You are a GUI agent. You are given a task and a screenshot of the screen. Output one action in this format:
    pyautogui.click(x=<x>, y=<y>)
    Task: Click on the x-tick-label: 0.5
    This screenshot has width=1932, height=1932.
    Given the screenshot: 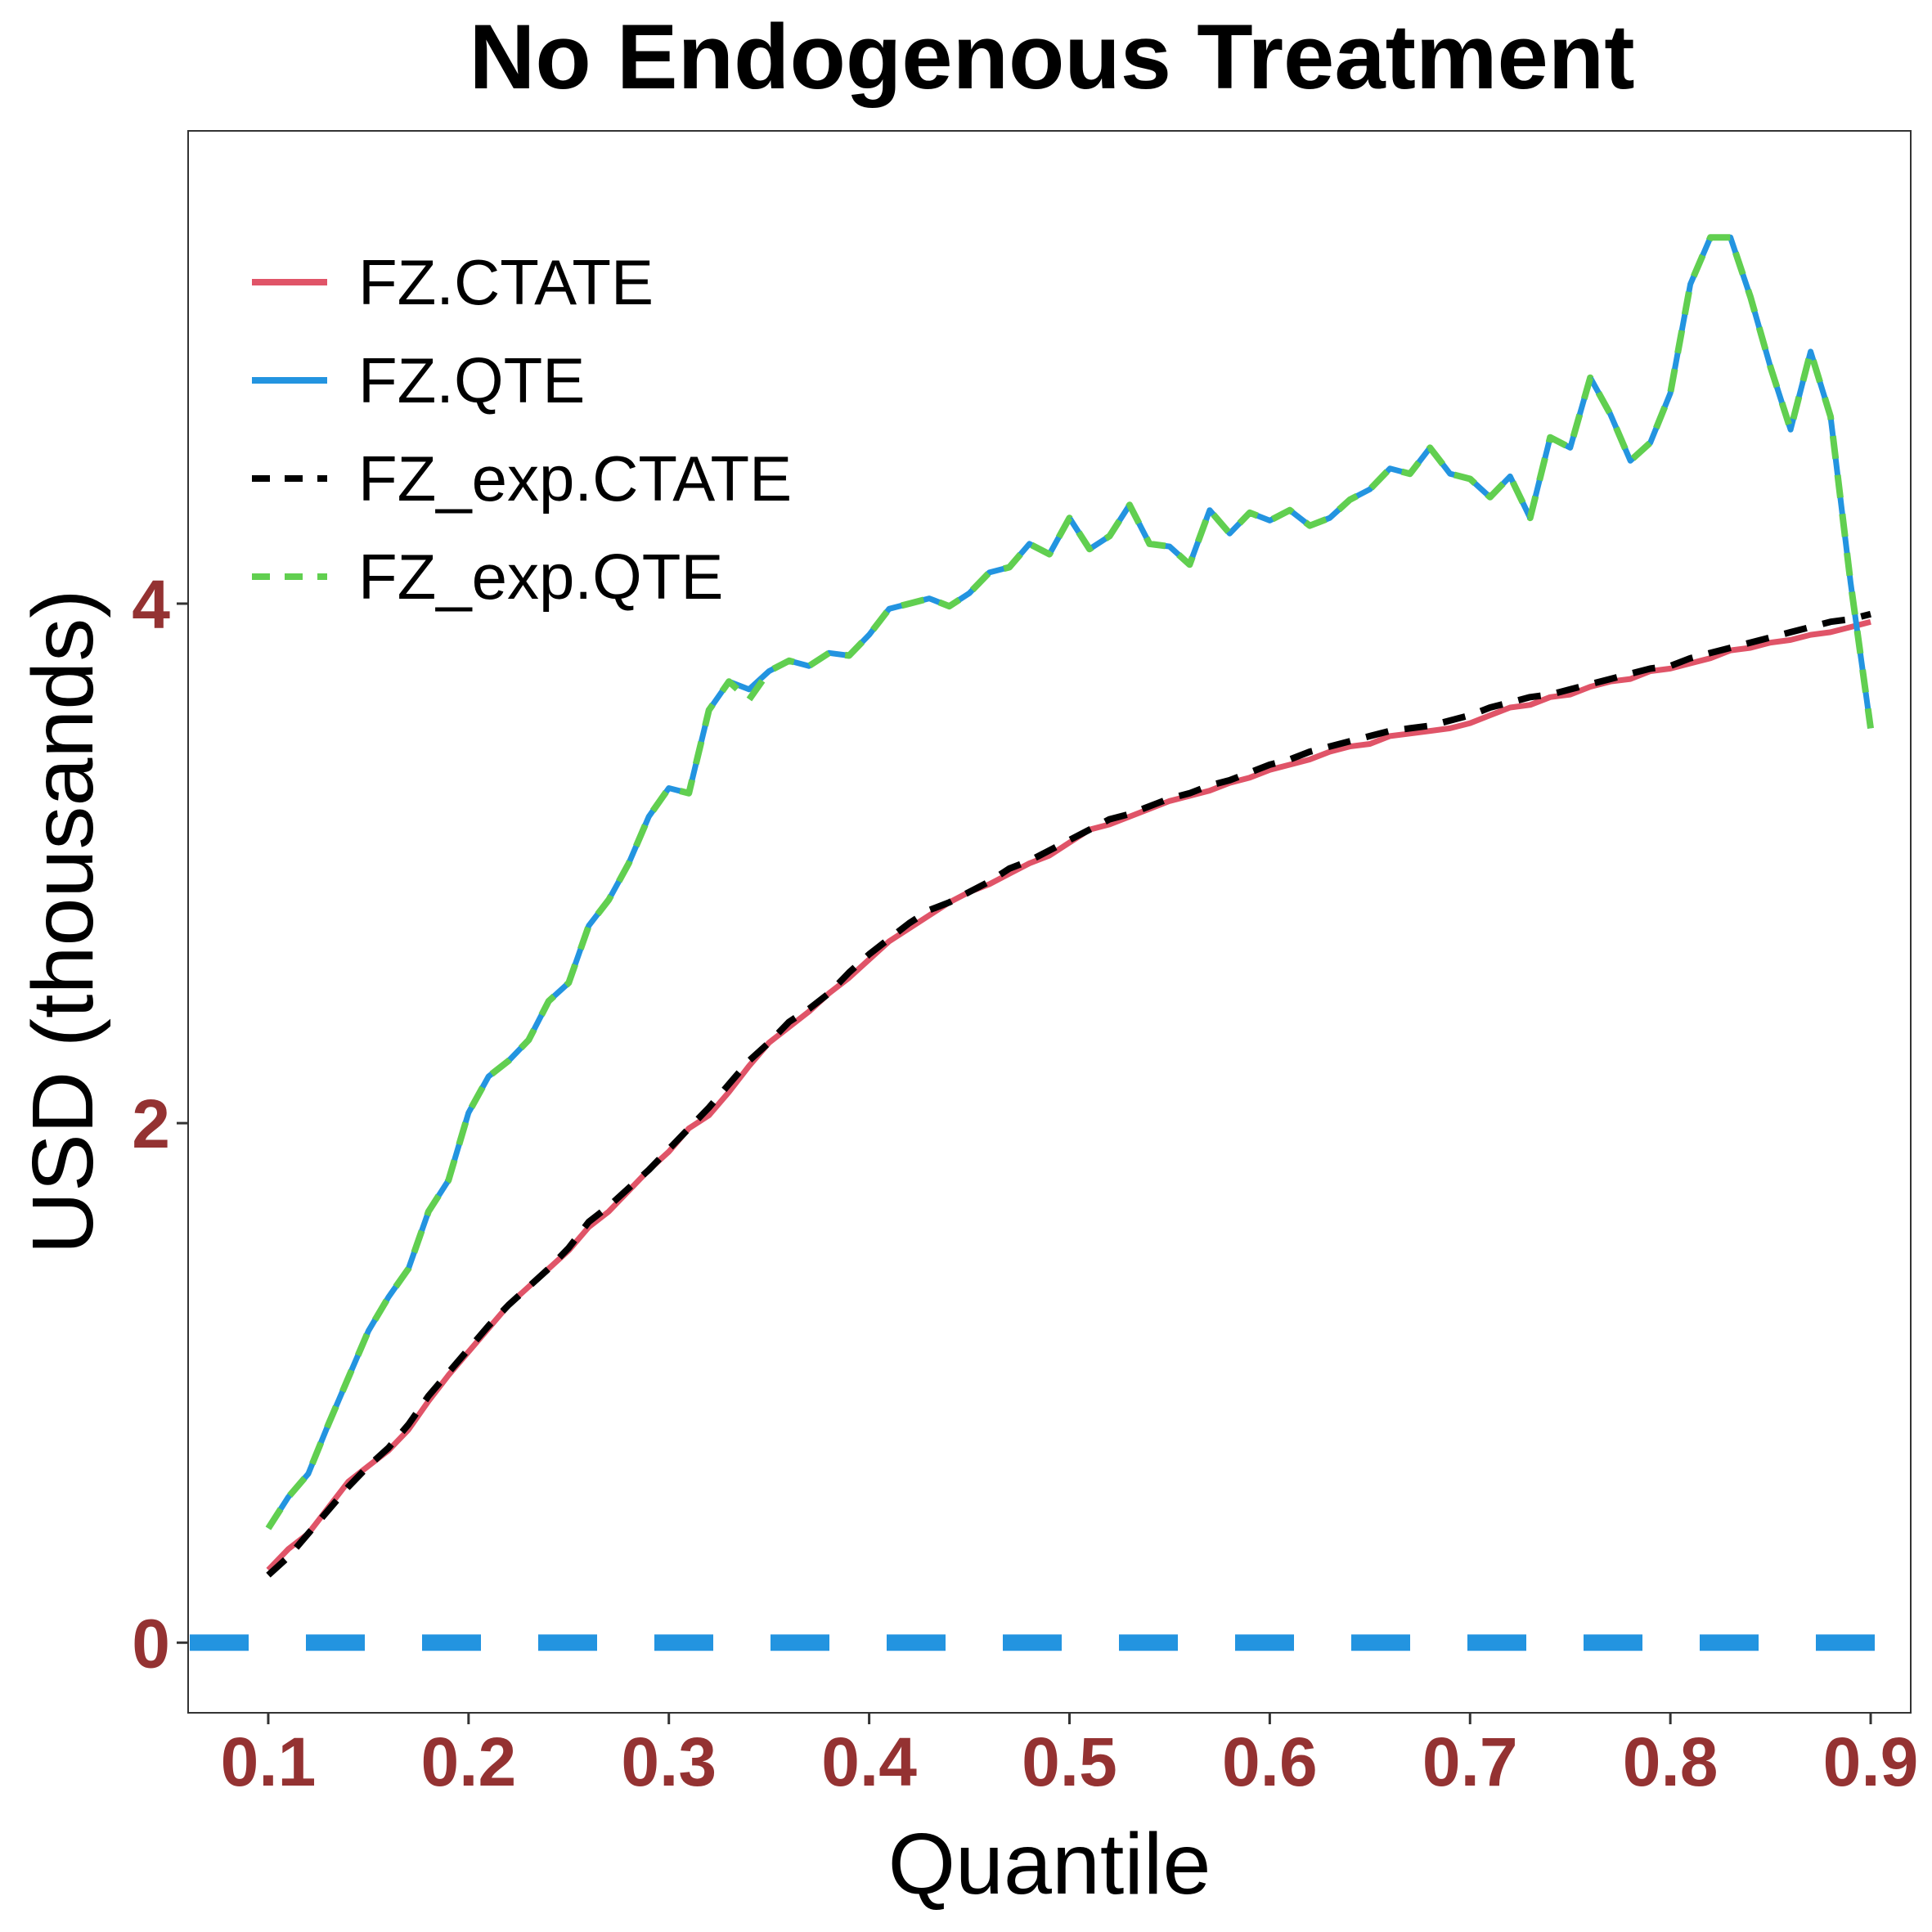 What is the action you would take?
    pyautogui.click(x=1070, y=1762)
    